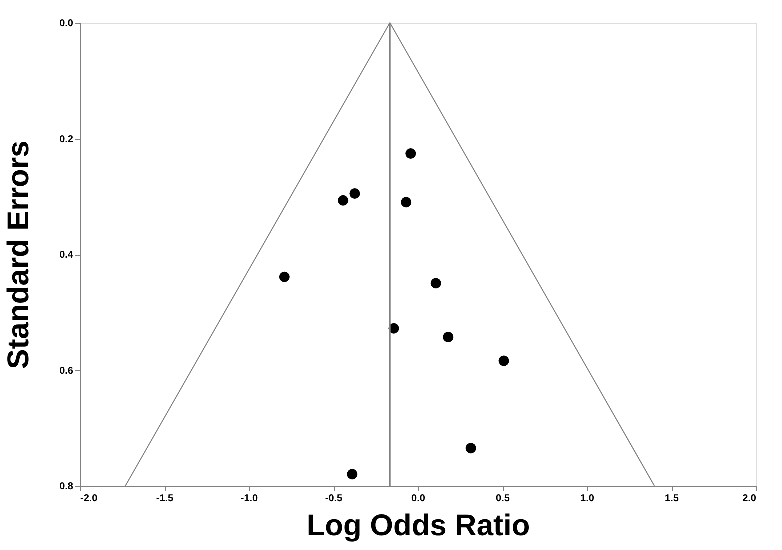  I want to click on x-tick-label: 1.5, so click(672, 499).